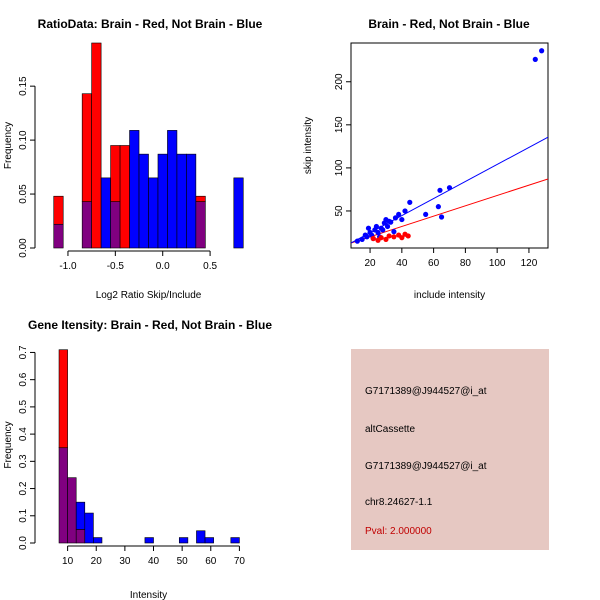 This screenshot has width=600, height=600. Describe the element at coordinates (497, 263) in the screenshot. I see `x-tick-label: 100` at that location.